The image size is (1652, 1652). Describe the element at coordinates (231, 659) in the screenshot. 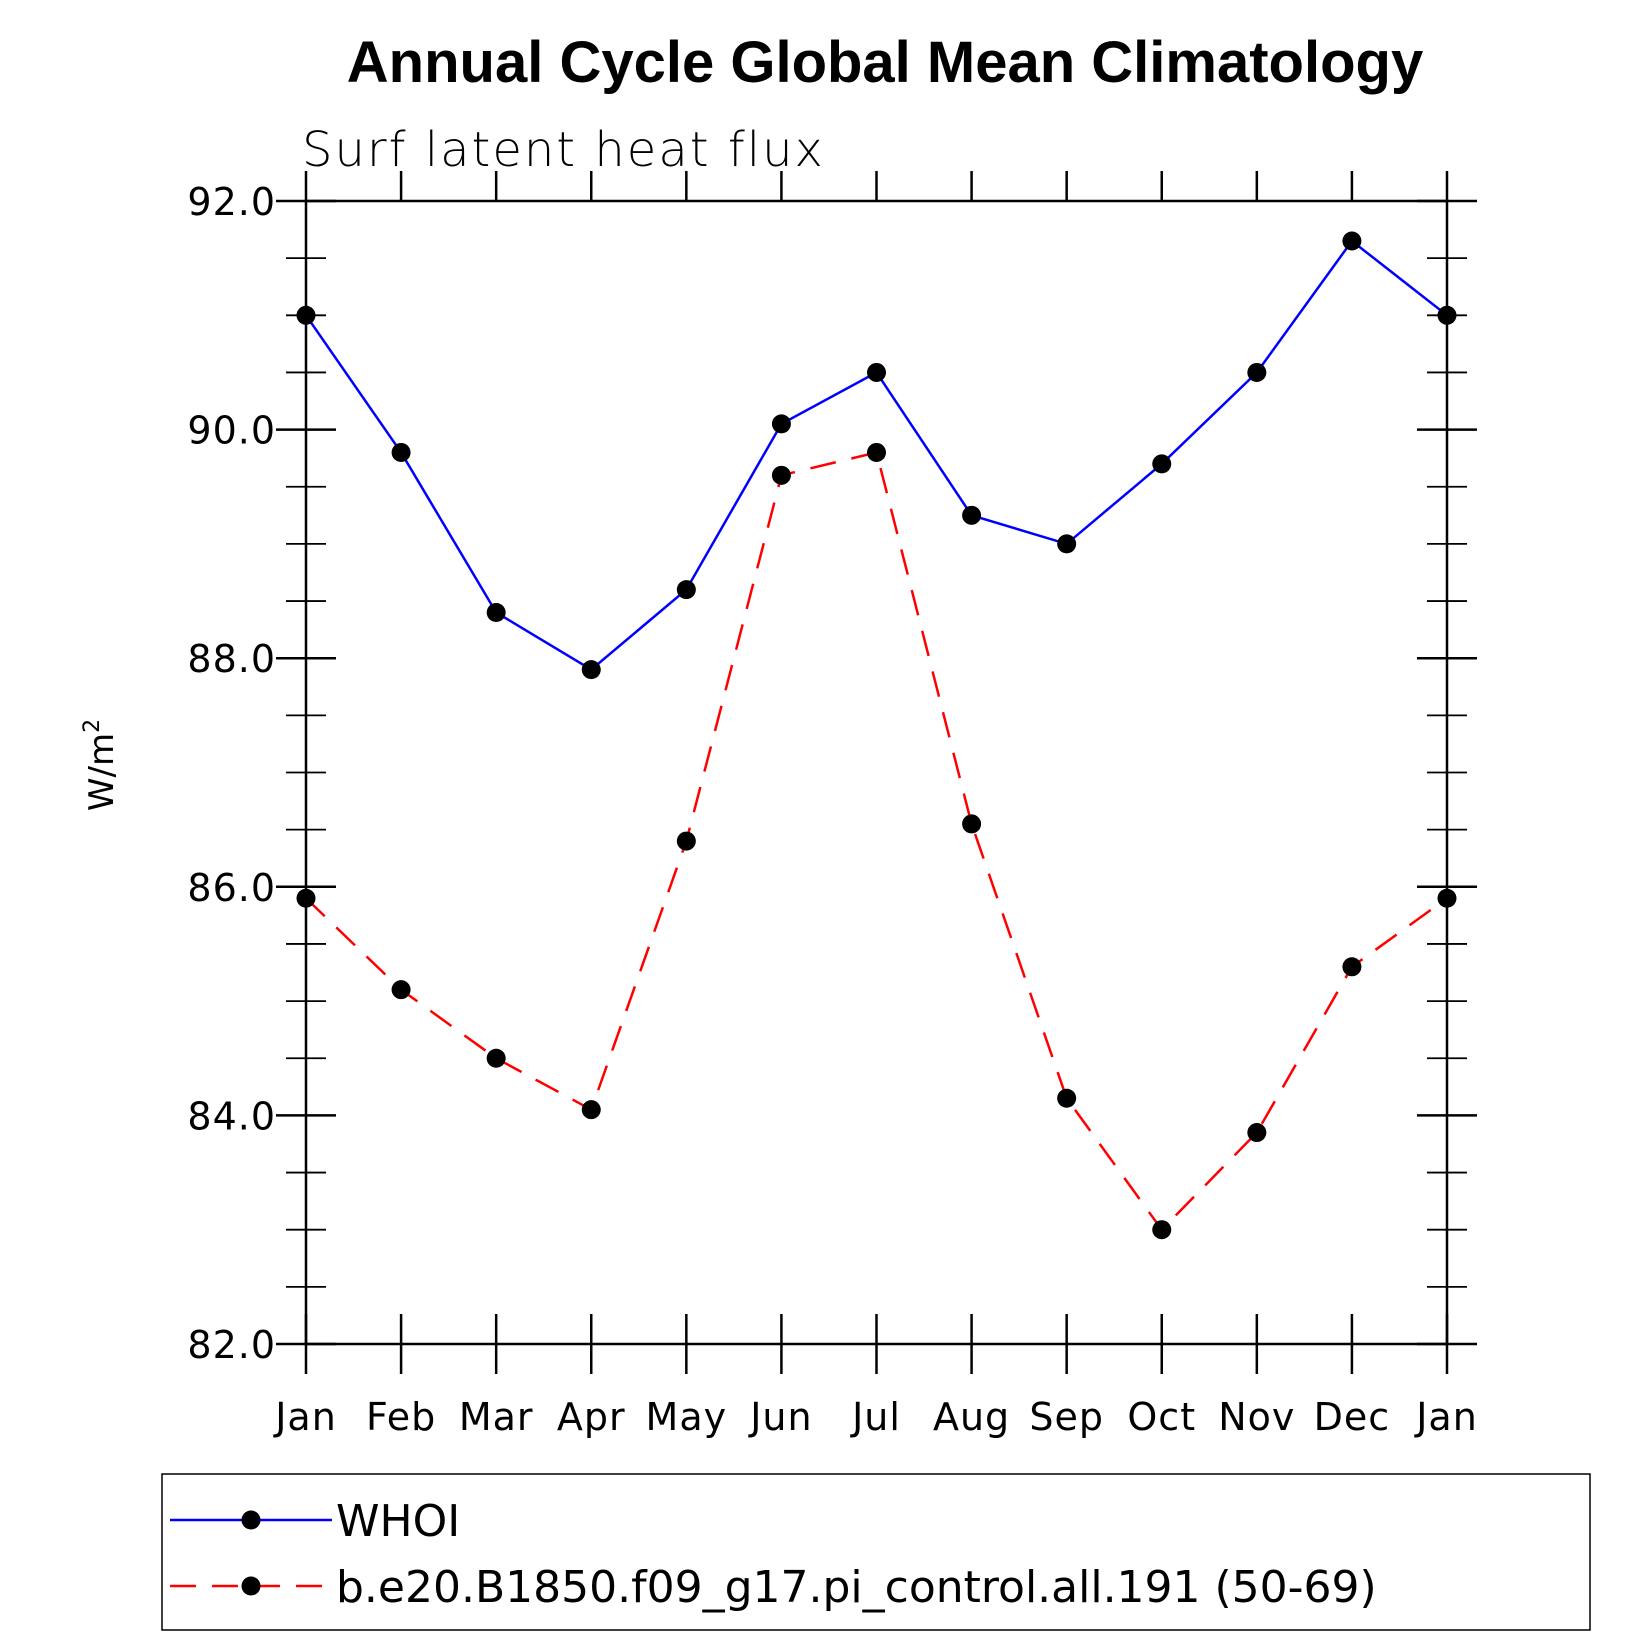

I see `y-tick-label: 88.0` at that location.